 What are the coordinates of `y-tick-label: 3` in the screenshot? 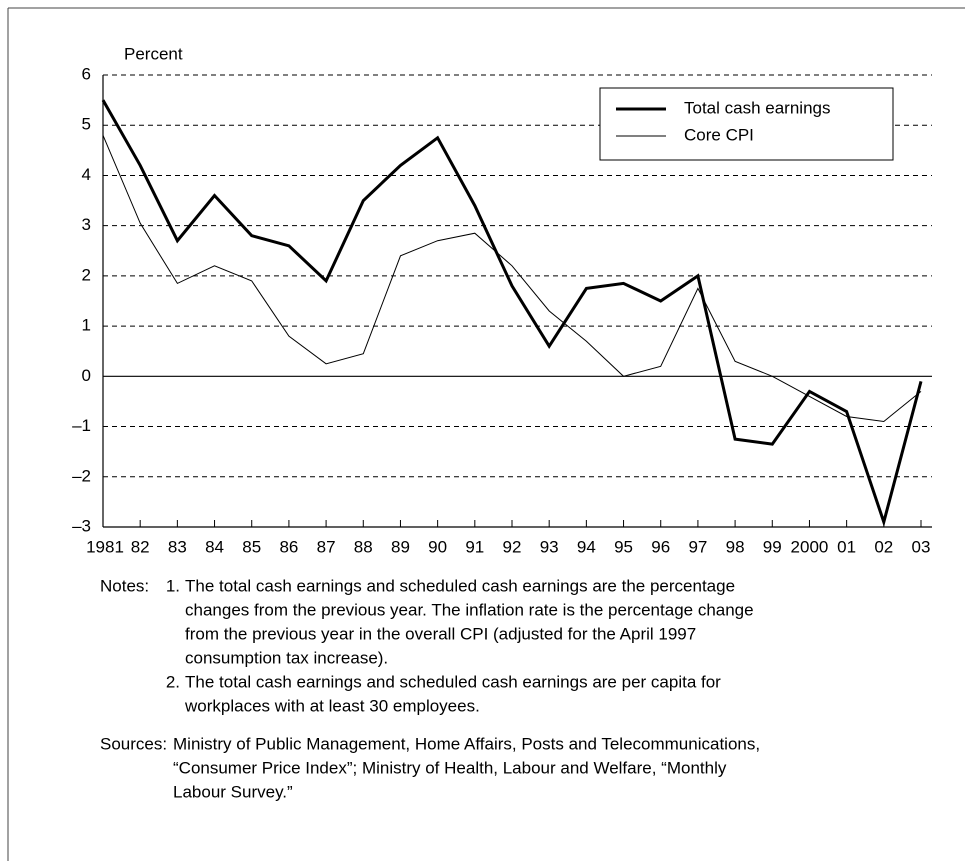 It's located at (86, 224).